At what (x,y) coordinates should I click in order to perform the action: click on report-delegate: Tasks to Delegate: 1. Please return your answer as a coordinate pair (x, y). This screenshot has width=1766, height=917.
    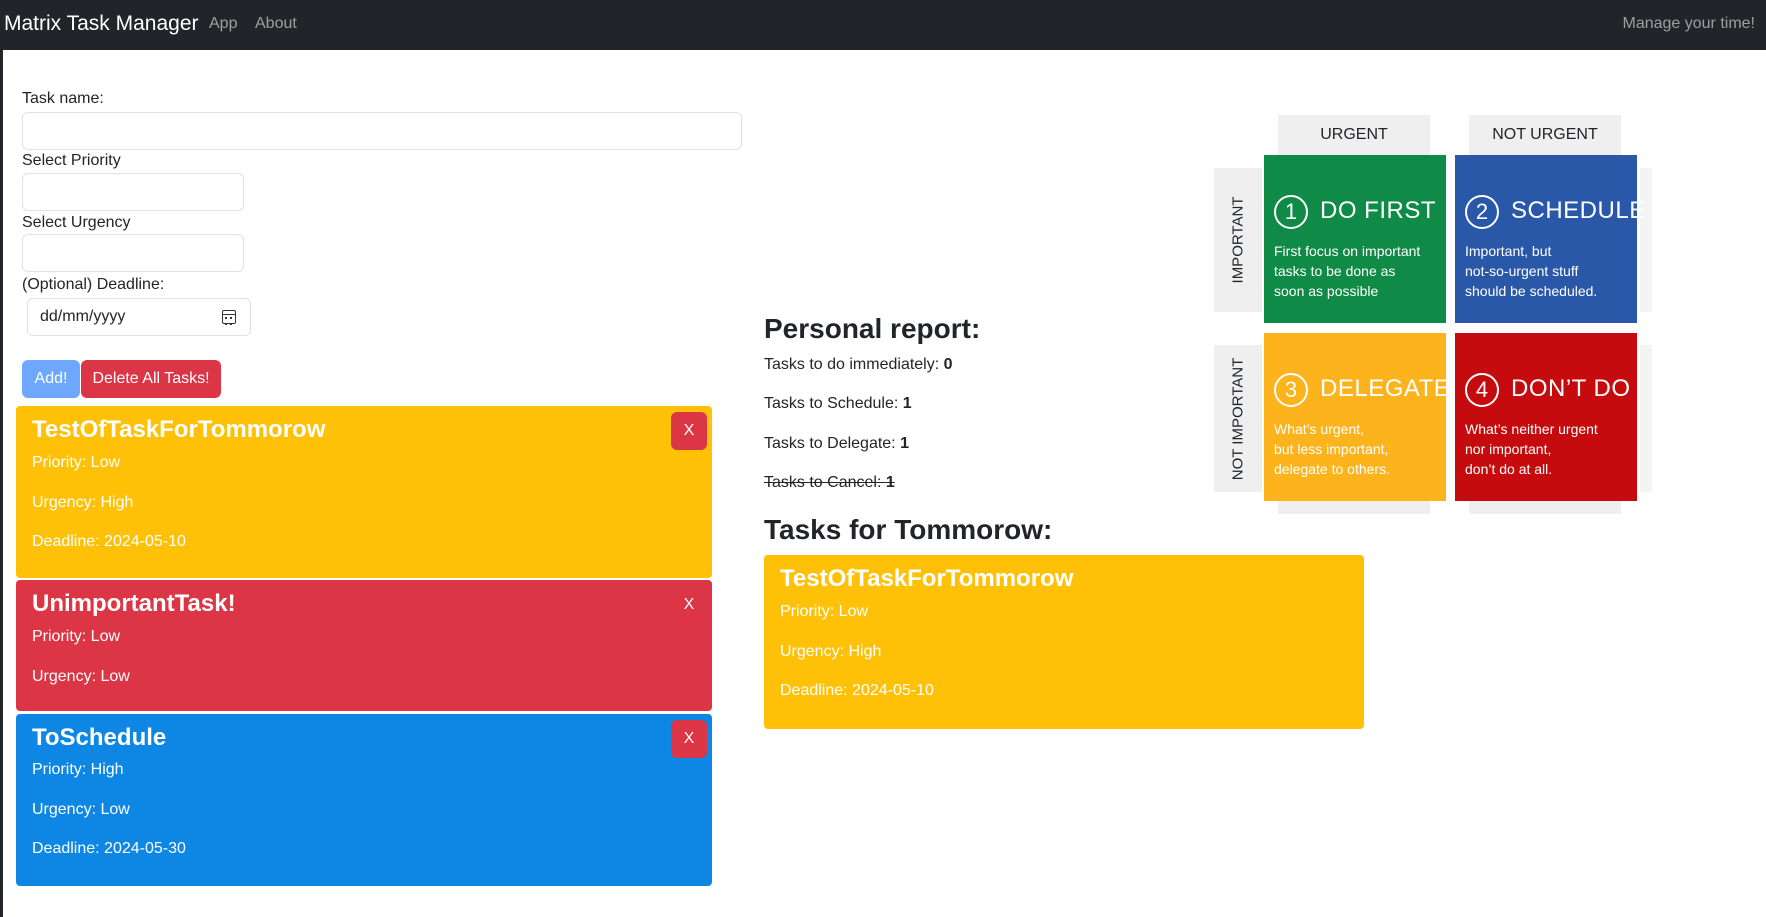
    Looking at the image, I should click on (836, 444).